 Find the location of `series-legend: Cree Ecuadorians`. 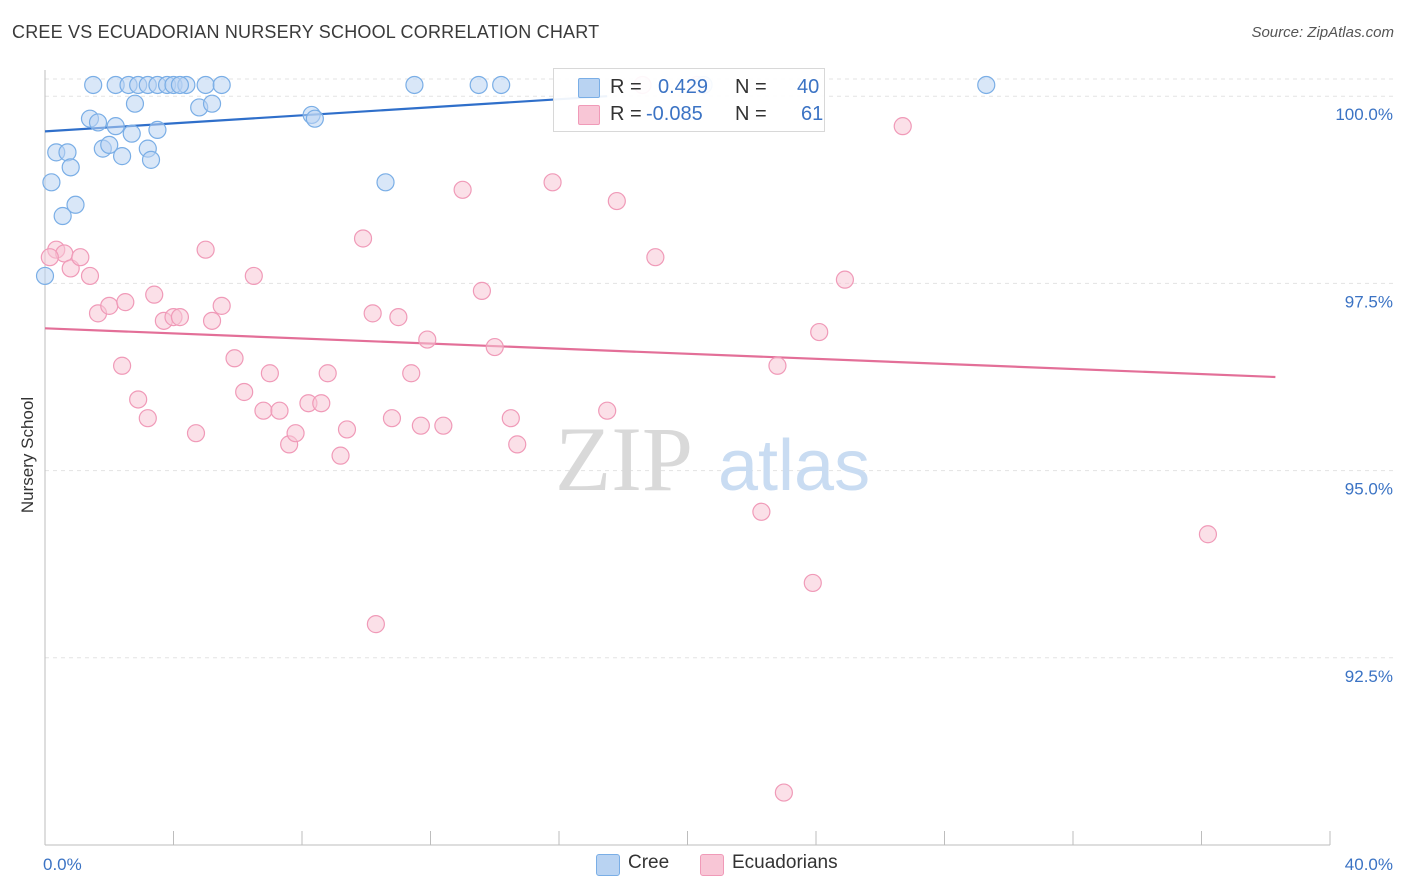

series-legend: Cree Ecuadorians is located at coordinates (703, 865).